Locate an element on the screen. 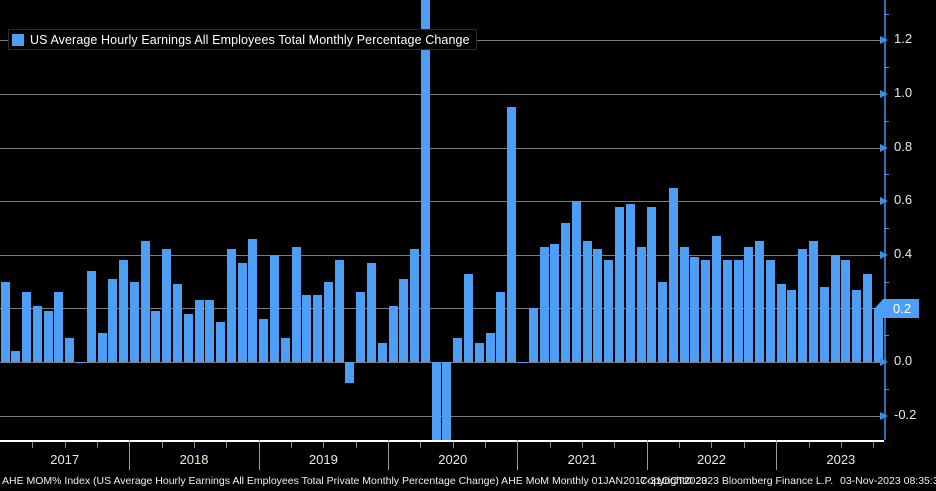 The width and height of the screenshot is (936, 491). x-axis-spine is located at coordinates (442, 441).